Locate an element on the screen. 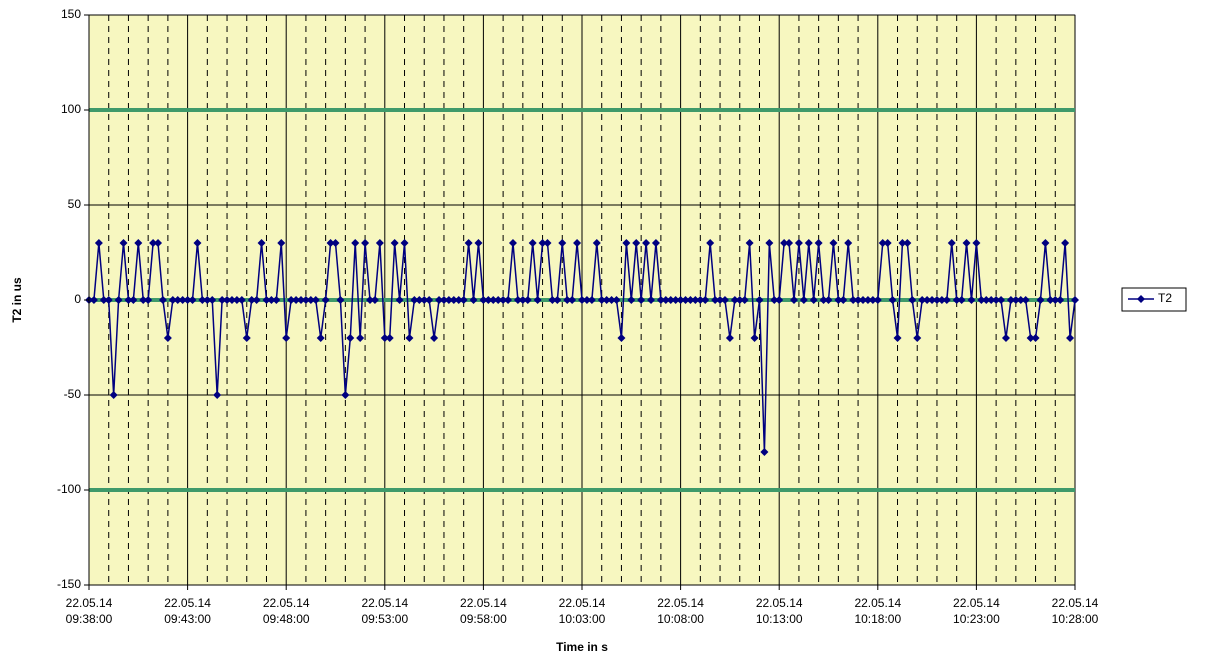  x-tick-label: 22.05.14 10:23:00 is located at coordinates (976, 611).